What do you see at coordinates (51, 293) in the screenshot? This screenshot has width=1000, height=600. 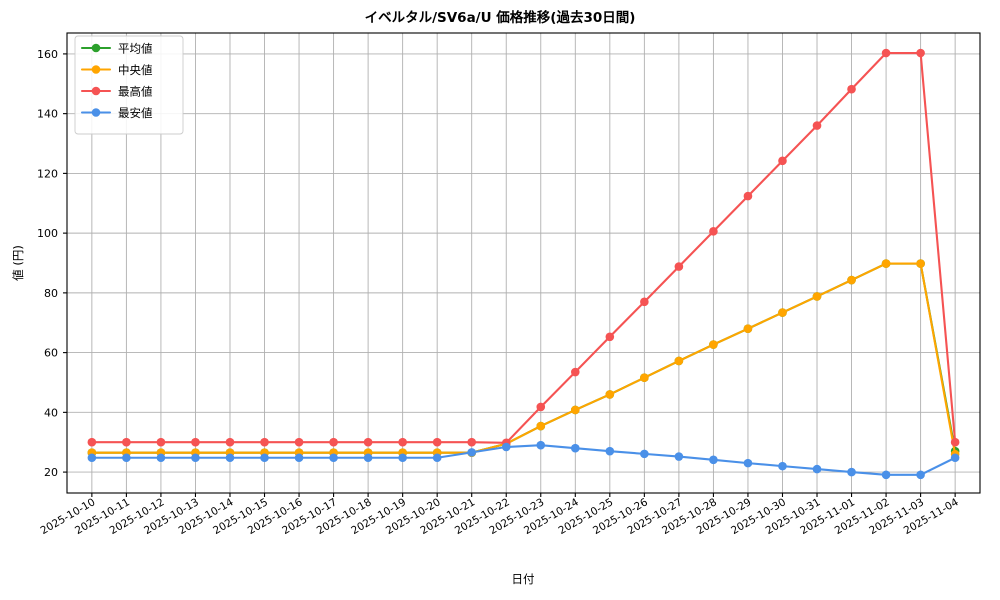 I see `y-tick-label: 80` at bounding box center [51, 293].